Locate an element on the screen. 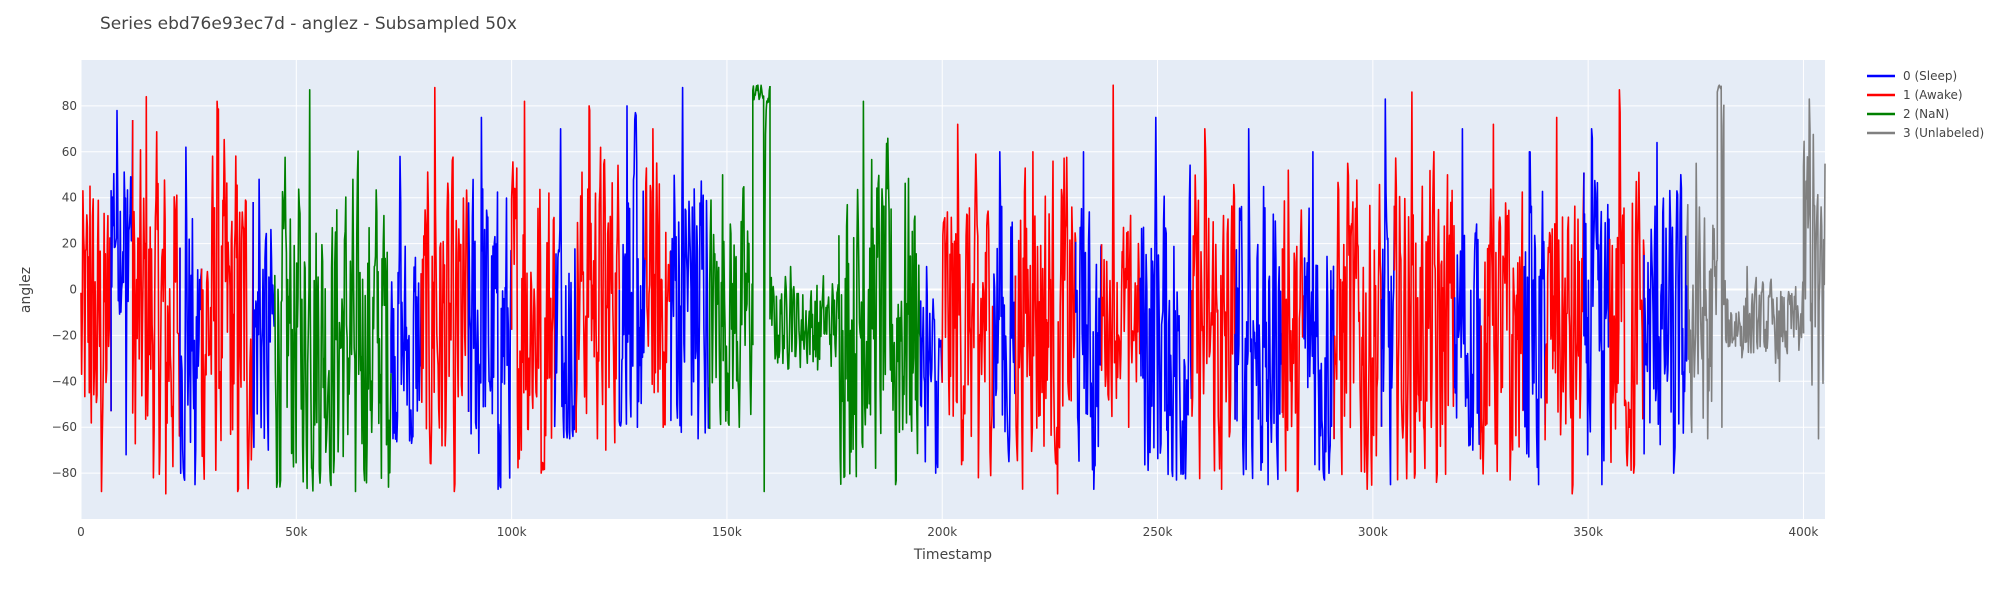 The height and width of the screenshot is (600, 2000). legend-label: 1 (Awake) is located at coordinates (1933, 95).